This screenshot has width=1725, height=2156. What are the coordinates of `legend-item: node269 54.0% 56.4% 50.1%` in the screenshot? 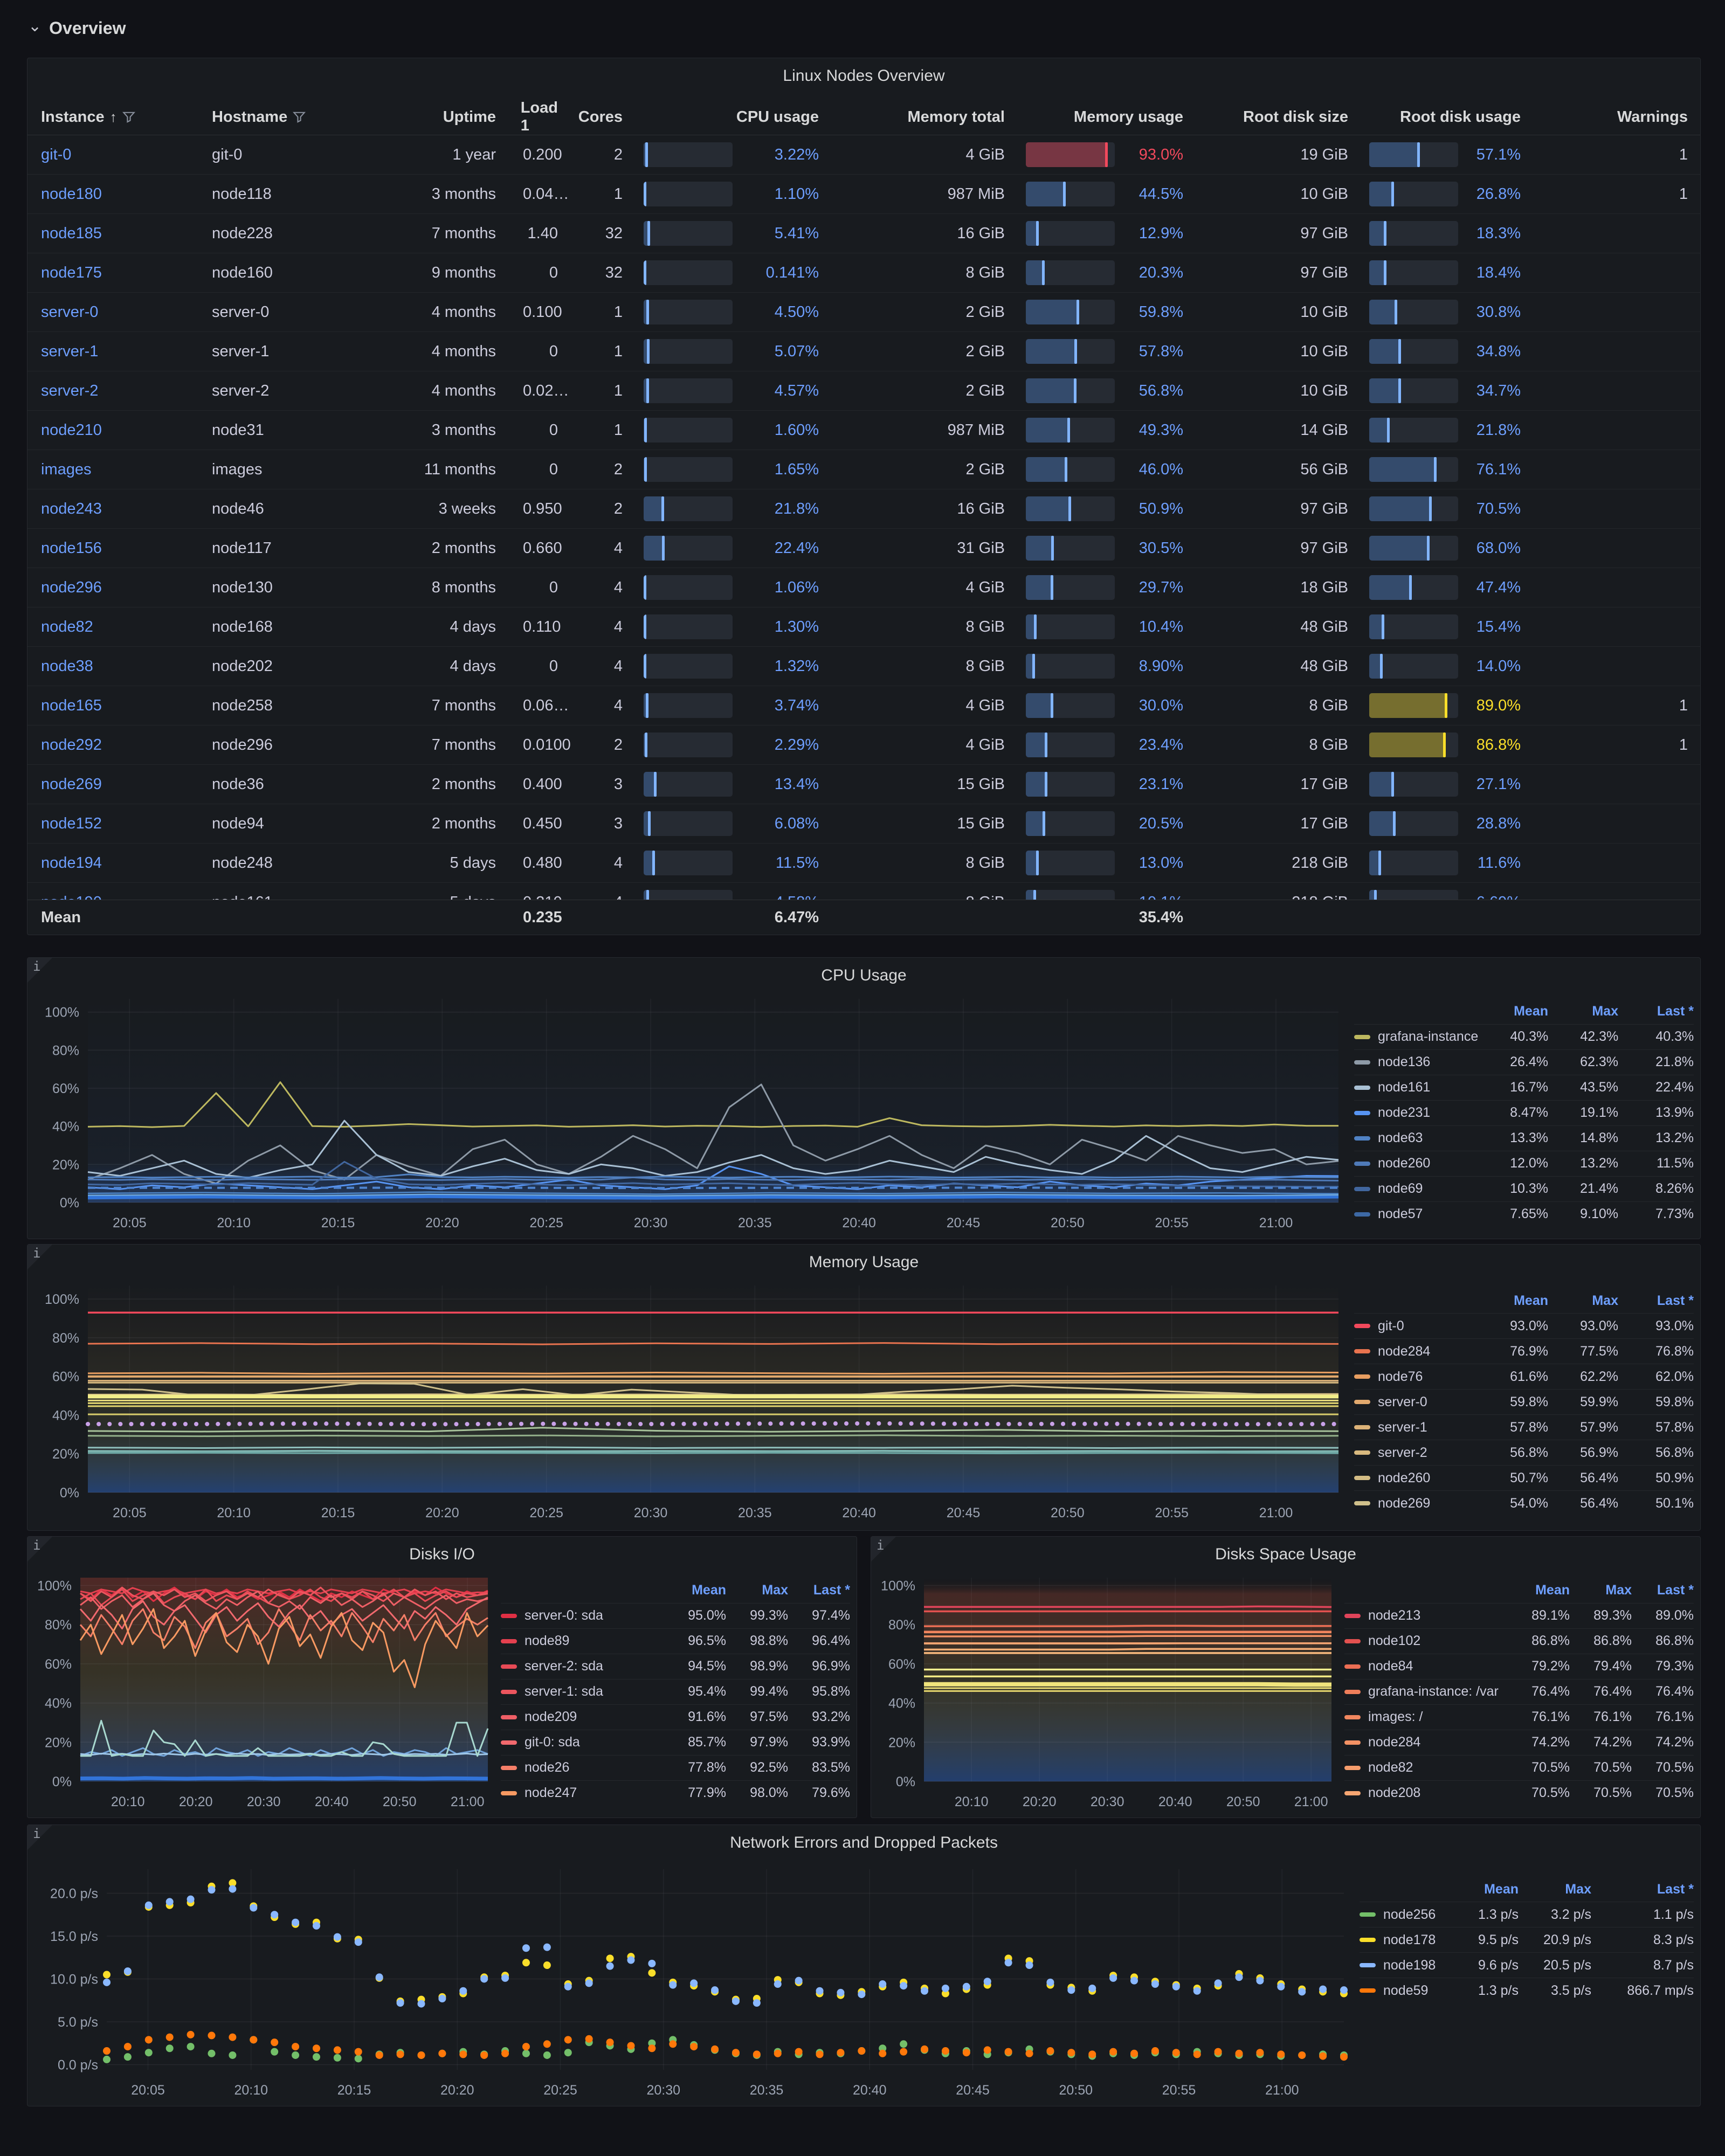 It's located at (1524, 1503).